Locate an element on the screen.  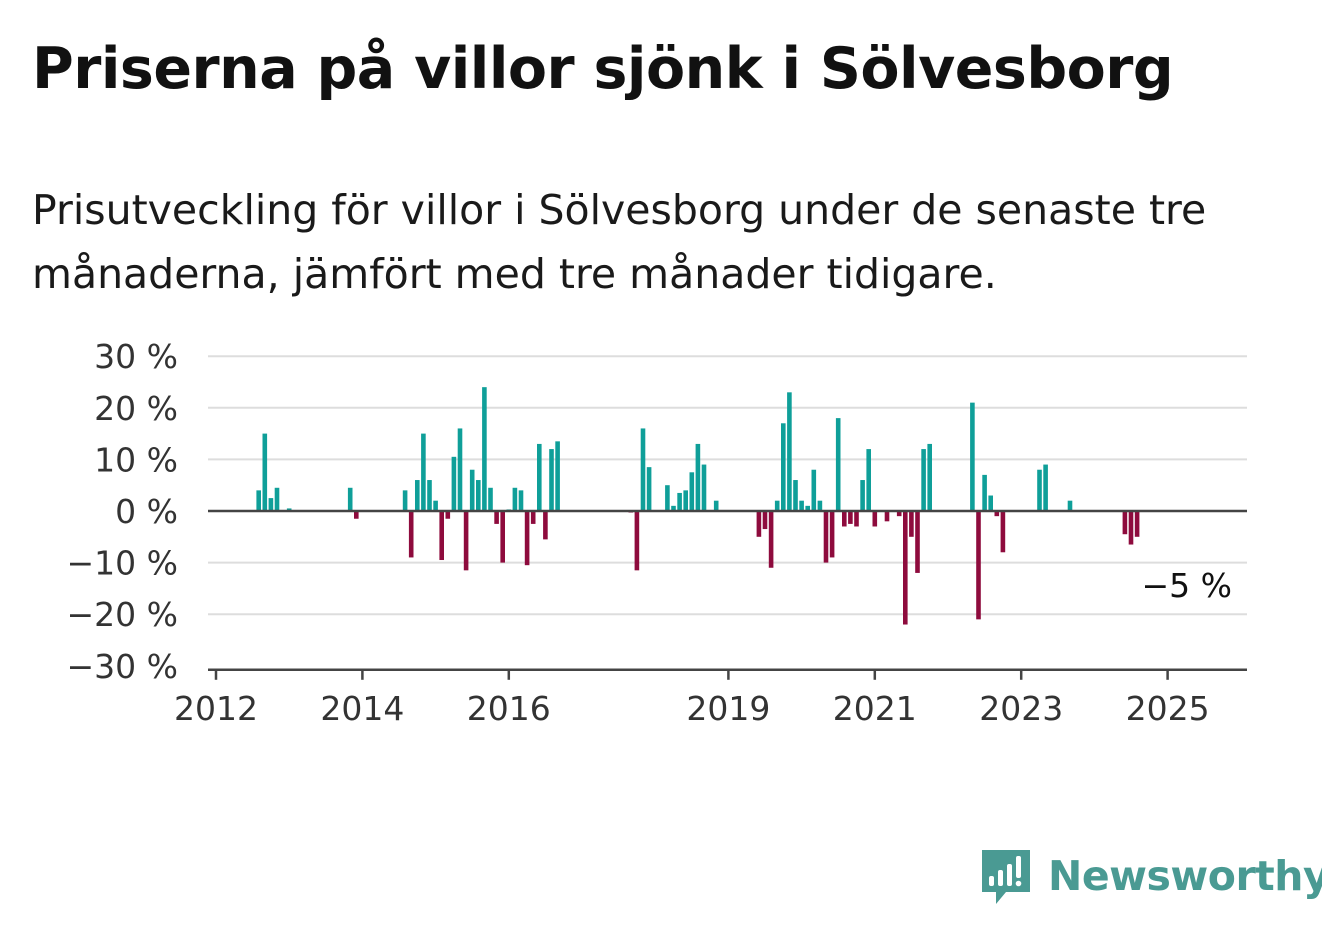
x-tick-label: 2025 is located at coordinates (1168, 708).